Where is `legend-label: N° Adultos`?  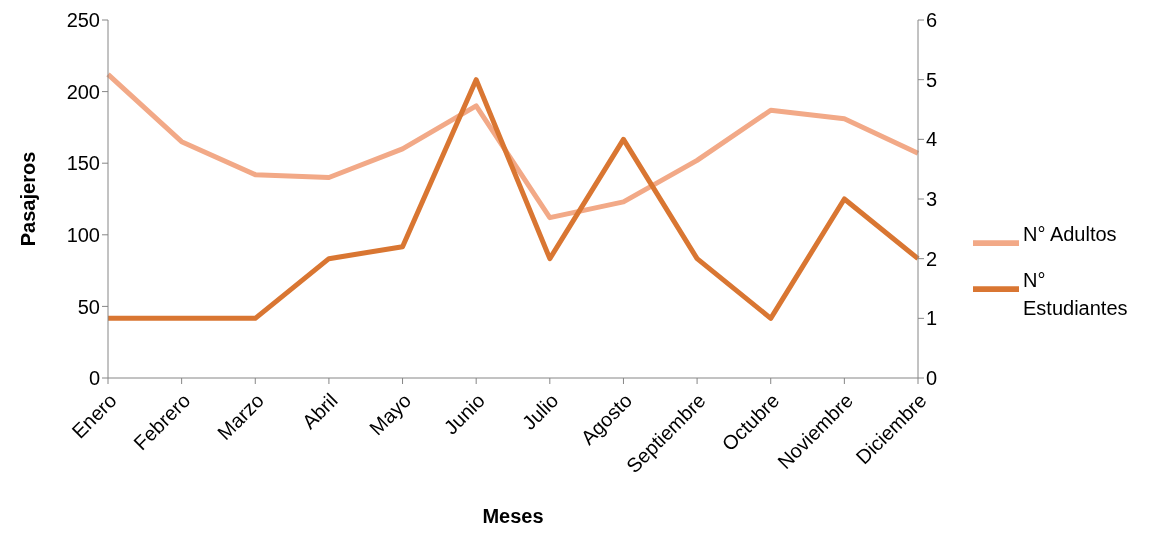
legend-label: N° Adultos is located at coordinates (1070, 234).